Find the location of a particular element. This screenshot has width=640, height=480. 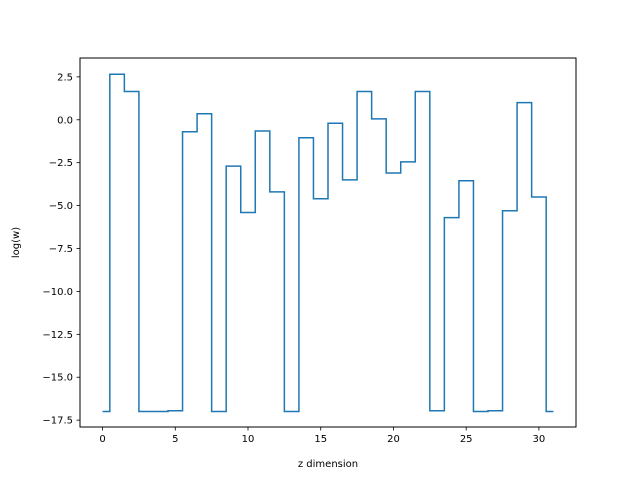

y-tick-label: −15.0 is located at coordinates (57, 378).